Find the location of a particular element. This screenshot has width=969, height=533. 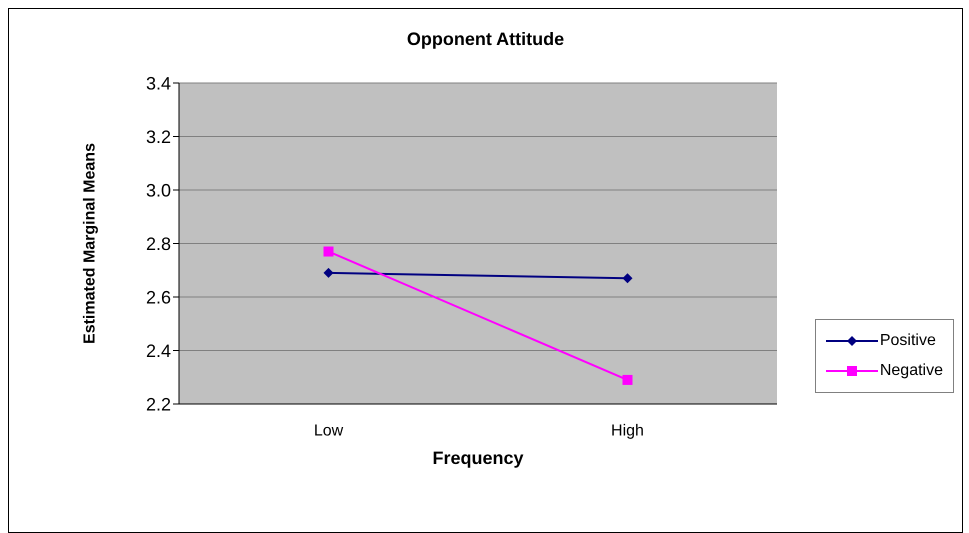

x-axis-title: Frequency is located at coordinates (478, 458).